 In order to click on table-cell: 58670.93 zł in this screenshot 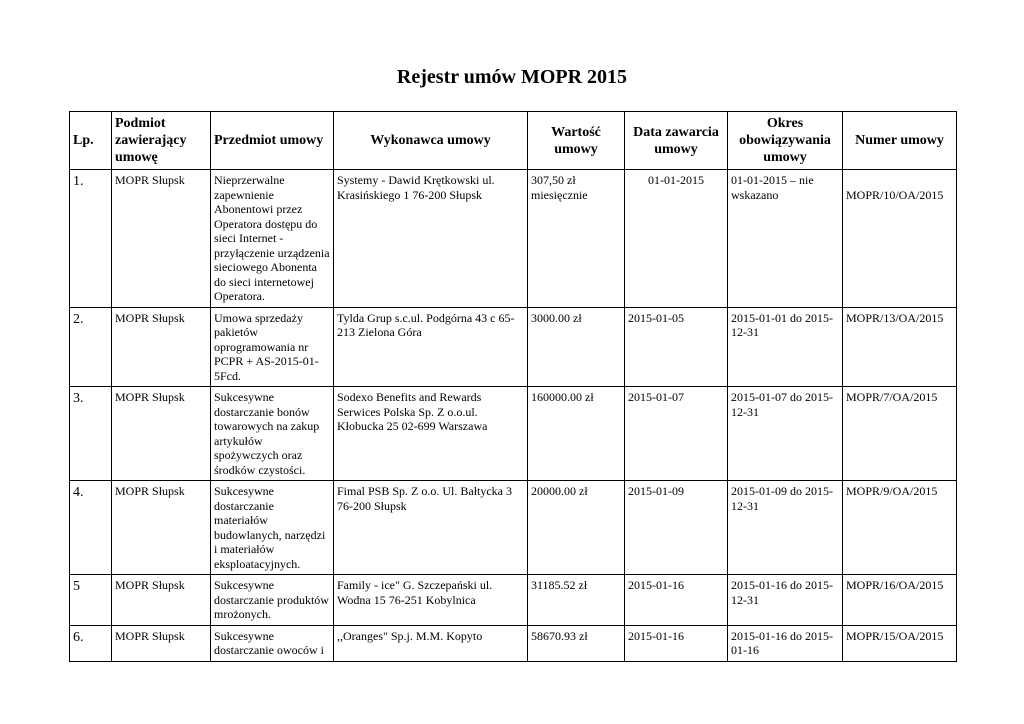, I will do `click(576, 643)`.